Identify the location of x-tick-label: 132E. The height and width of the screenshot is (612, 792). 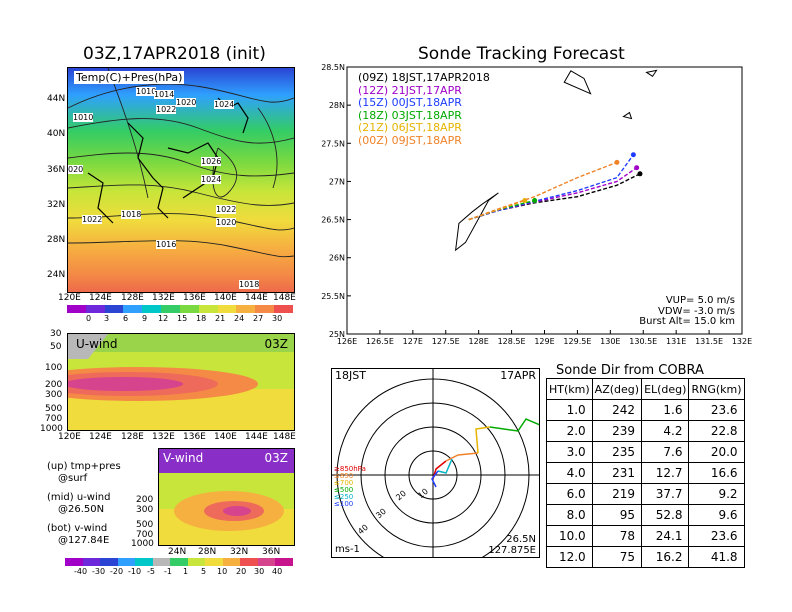
(742, 341).